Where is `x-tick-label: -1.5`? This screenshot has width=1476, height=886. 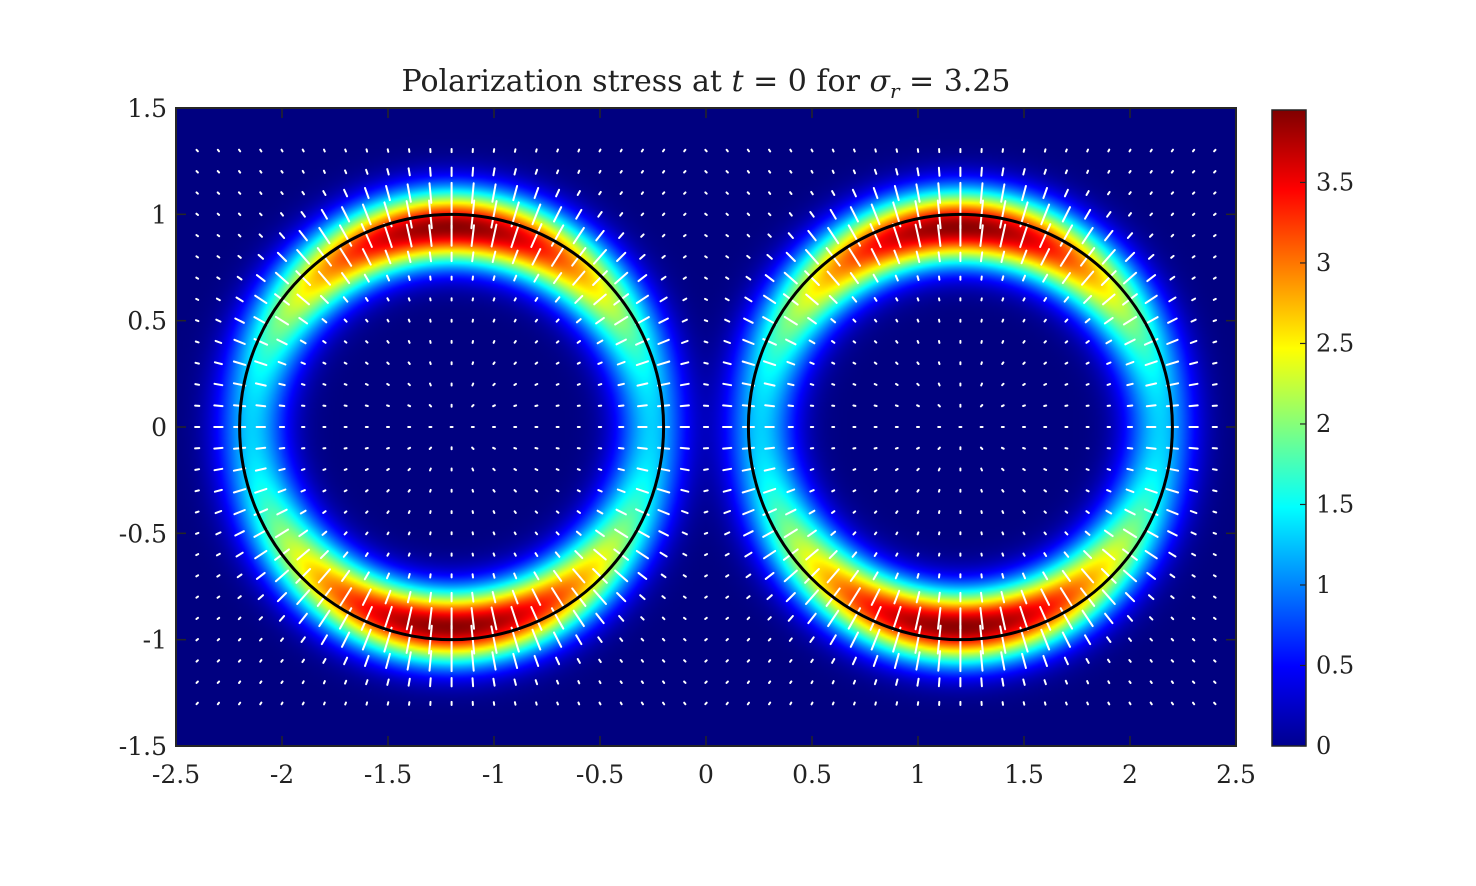 x-tick-label: -1.5 is located at coordinates (388, 774).